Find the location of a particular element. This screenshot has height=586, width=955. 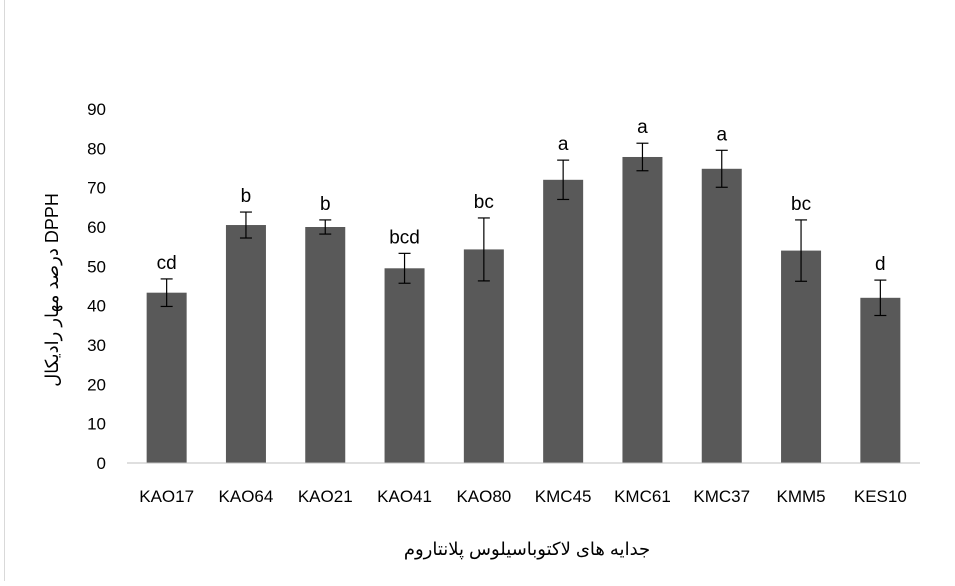

bar-KAO17 is located at coordinates (166, 377).